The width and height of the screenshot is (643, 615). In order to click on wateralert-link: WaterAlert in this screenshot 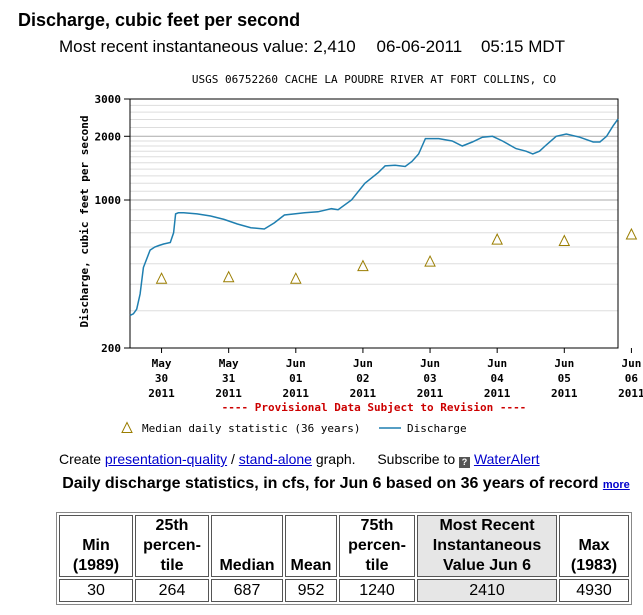, I will do `click(506, 459)`.